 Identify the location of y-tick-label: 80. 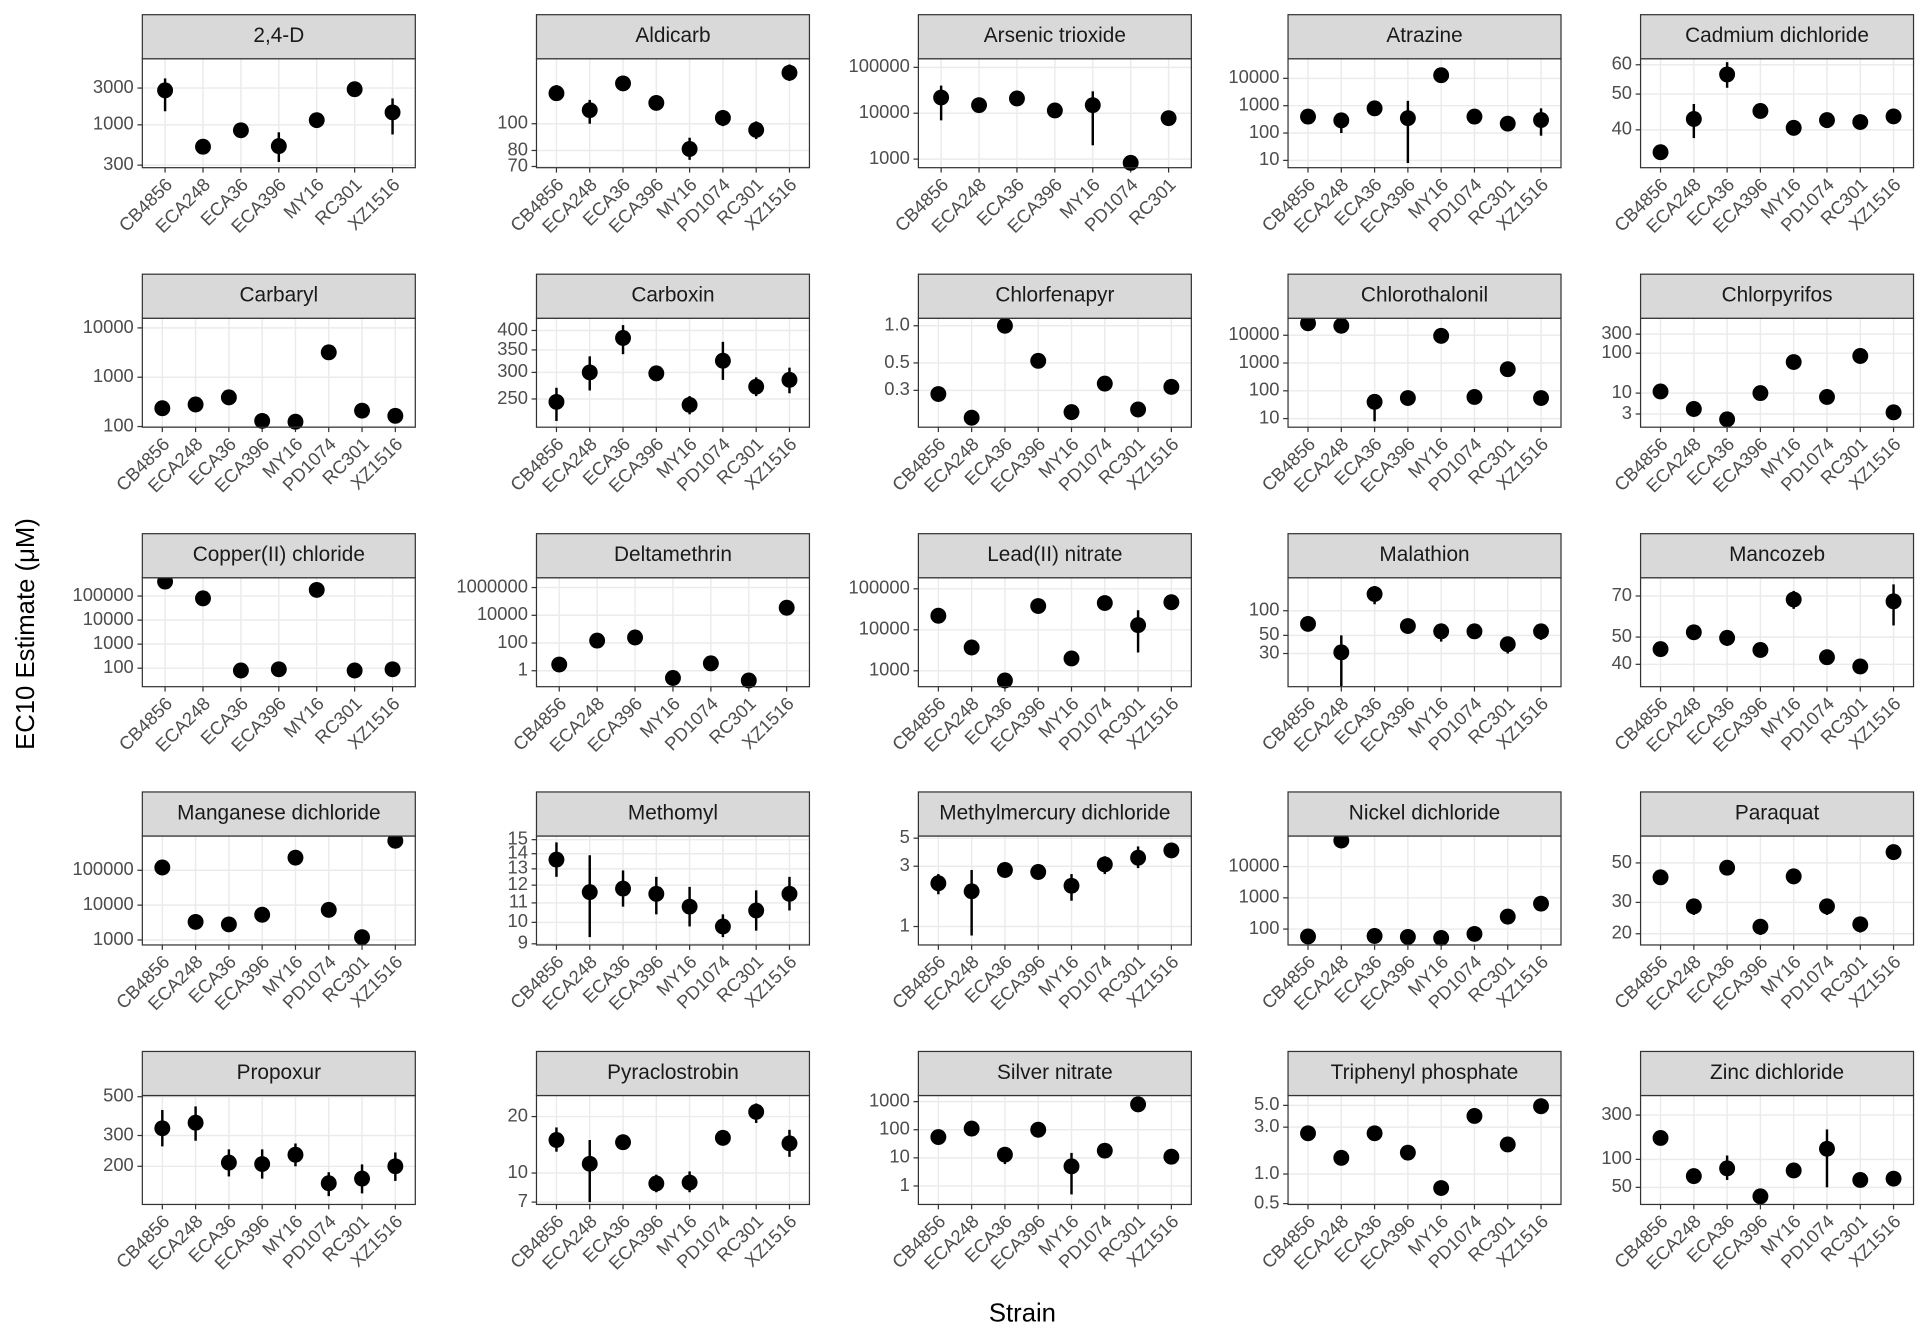
(517, 148).